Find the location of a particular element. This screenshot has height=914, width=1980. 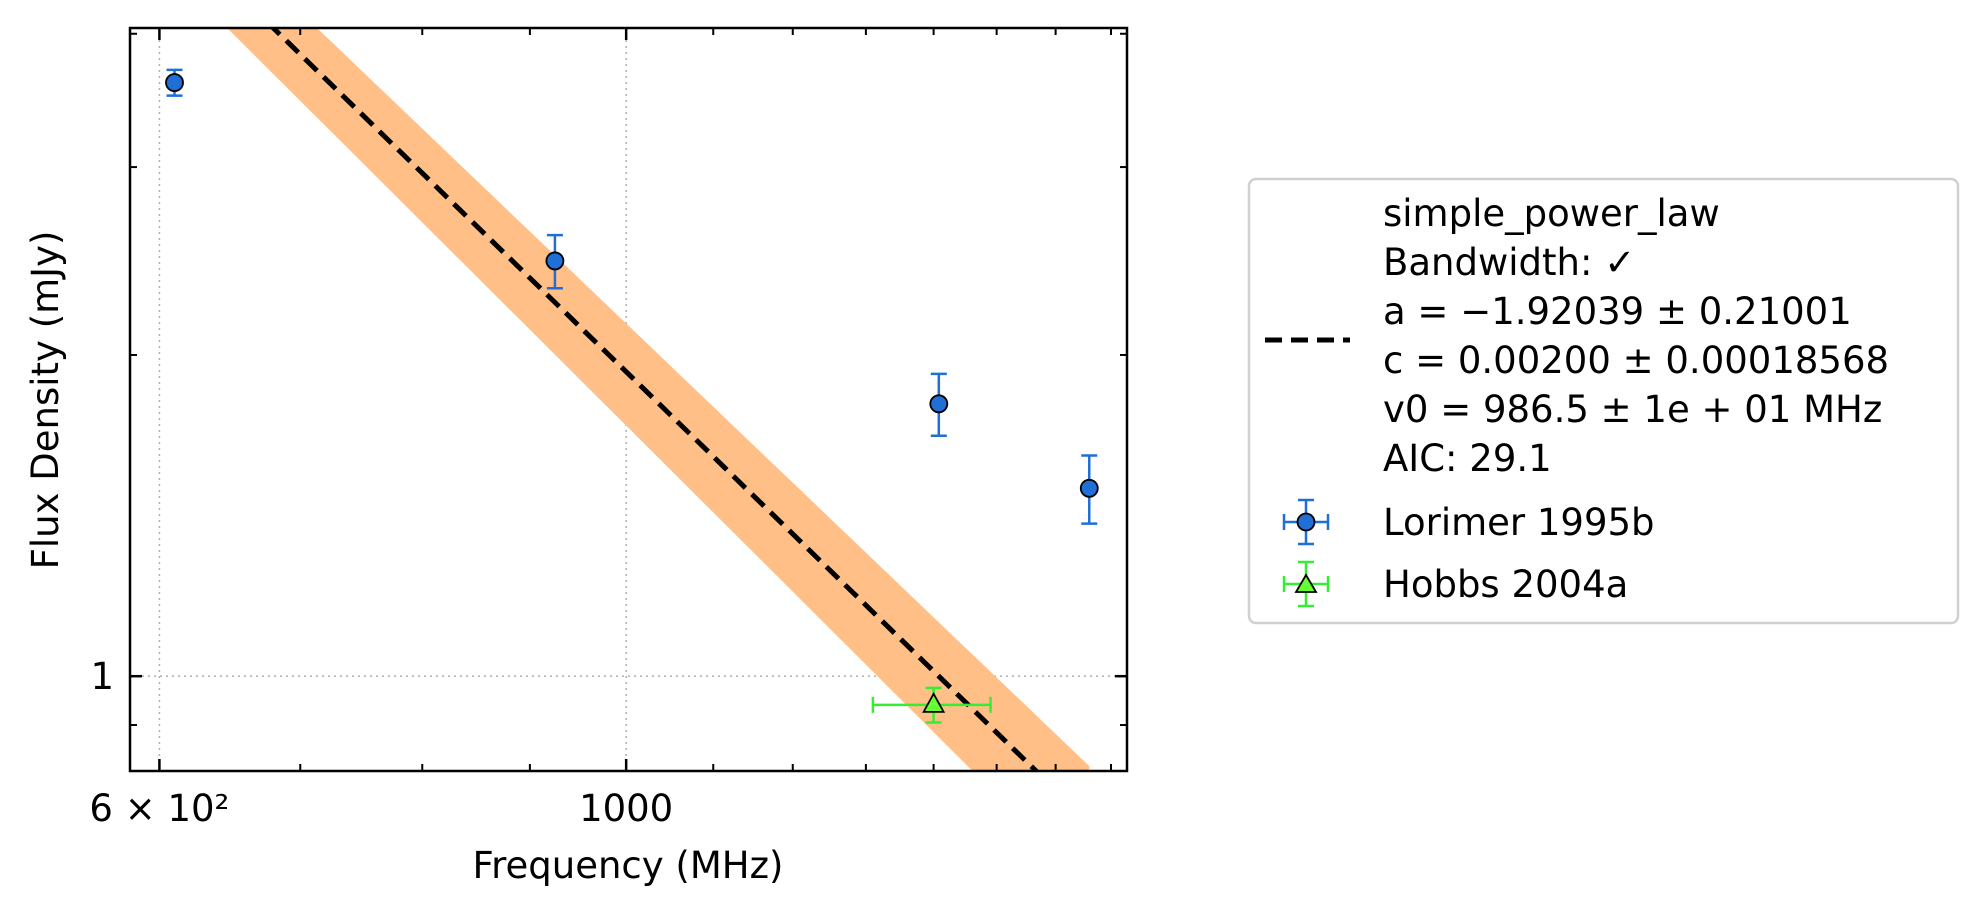

legend-series-lorimer: Lorimer 1995b is located at coordinates (1519, 522).